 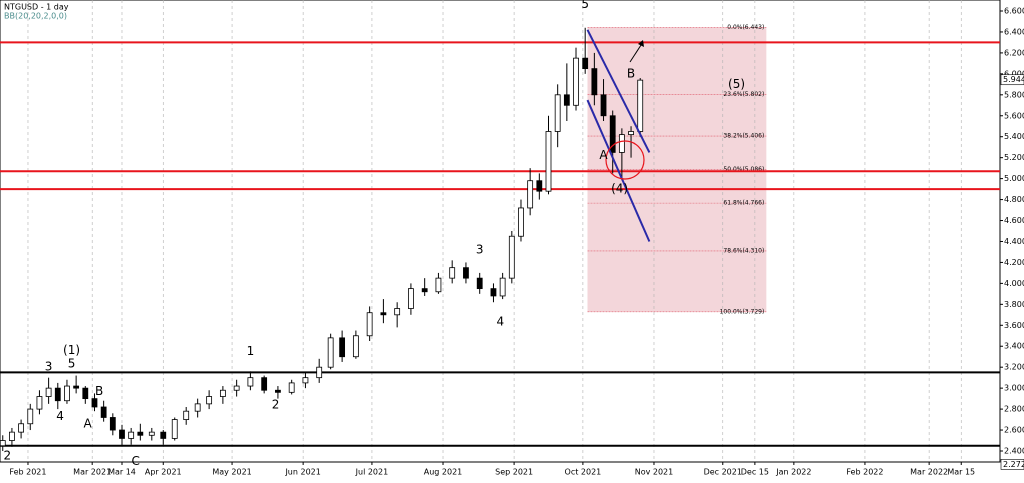 I want to click on fib-label: 100.0%(3.729), so click(x=742, y=311).